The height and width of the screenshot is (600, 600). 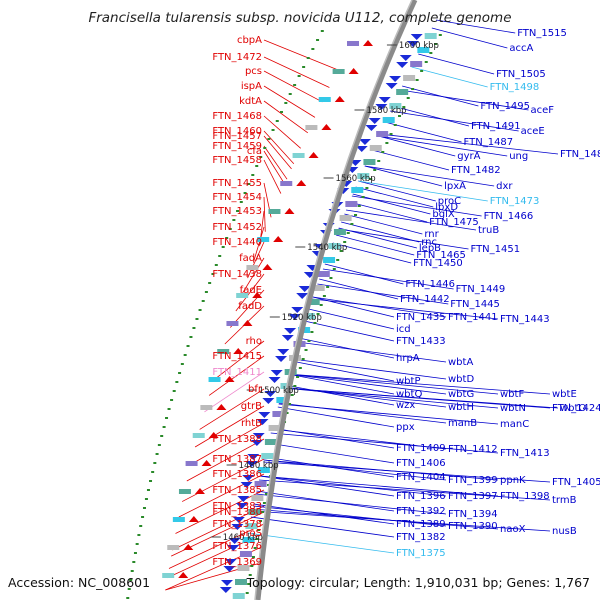 What do you see at coordinates (461, 379) in the screenshot?
I see `gene-label: wbtD` at bounding box center [461, 379].